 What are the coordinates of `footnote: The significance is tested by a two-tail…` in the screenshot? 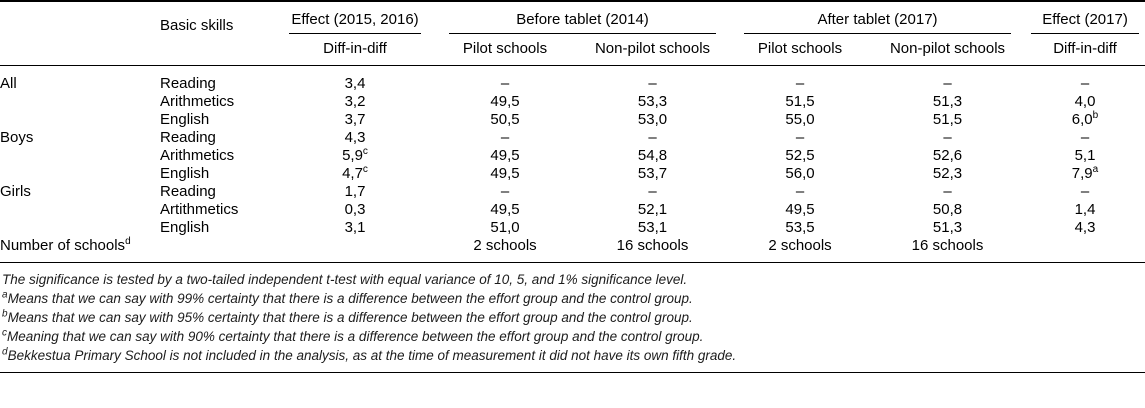 It's located at (345, 279).